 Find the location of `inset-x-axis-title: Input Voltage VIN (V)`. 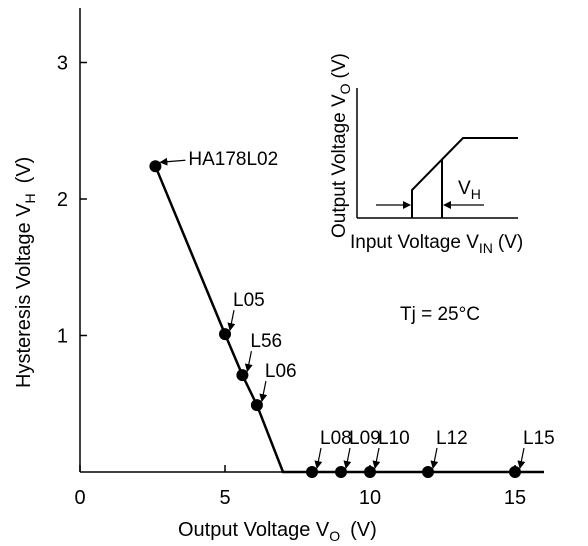

inset-x-axis-title: Input Voltage VIN (V) is located at coordinates (436, 244).